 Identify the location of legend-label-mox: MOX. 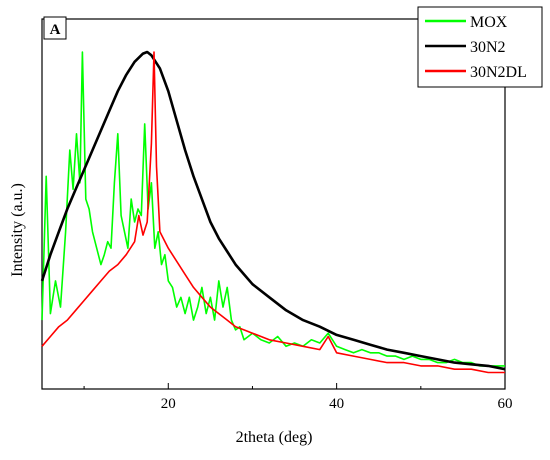
(489, 22).